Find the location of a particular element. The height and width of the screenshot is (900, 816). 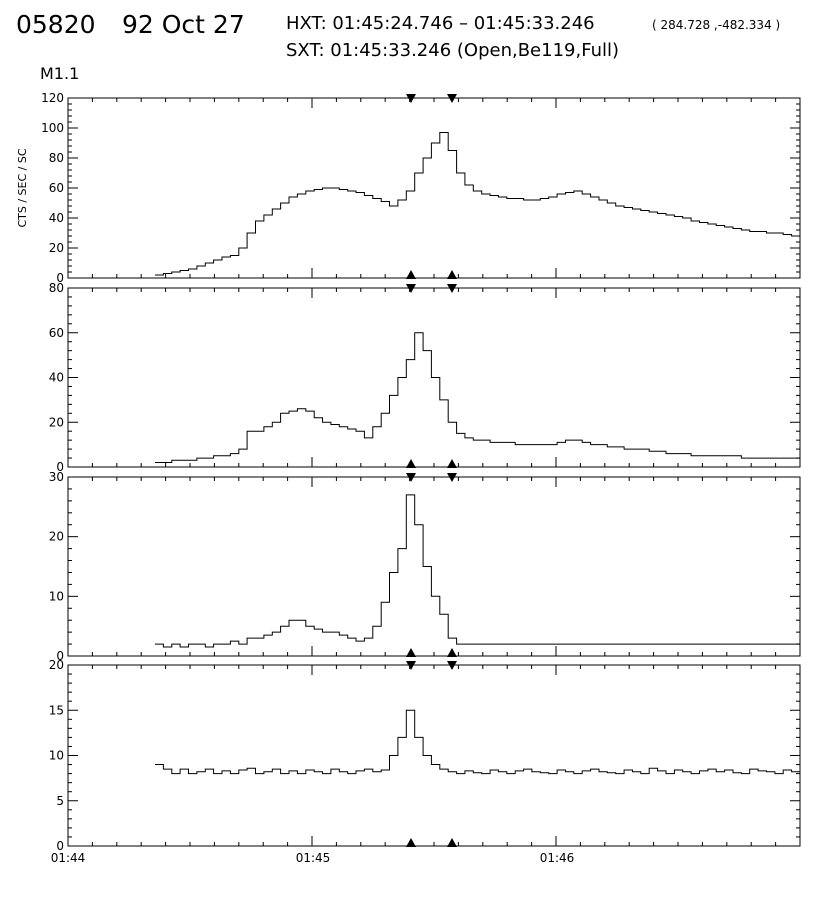

x-tick-label: 01:44 is located at coordinates (68, 858).